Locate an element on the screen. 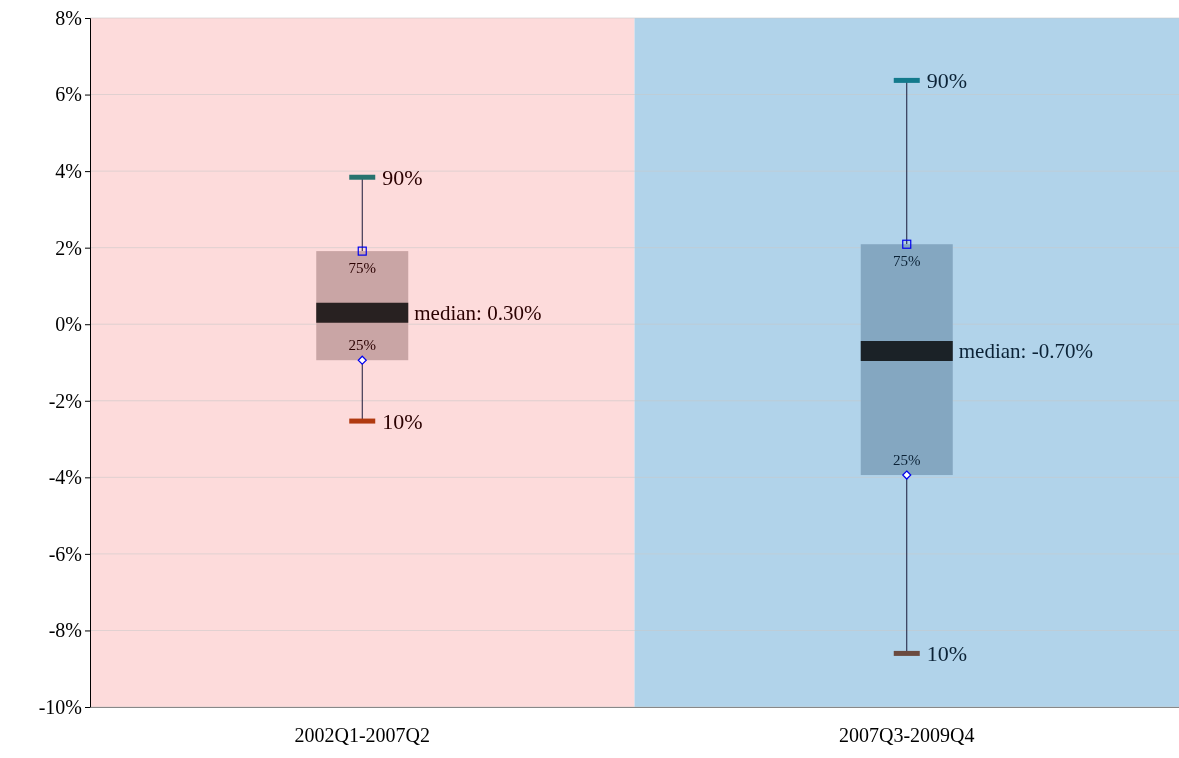 The image size is (1179, 758). y-tick-label: -2% is located at coordinates (65, 400).